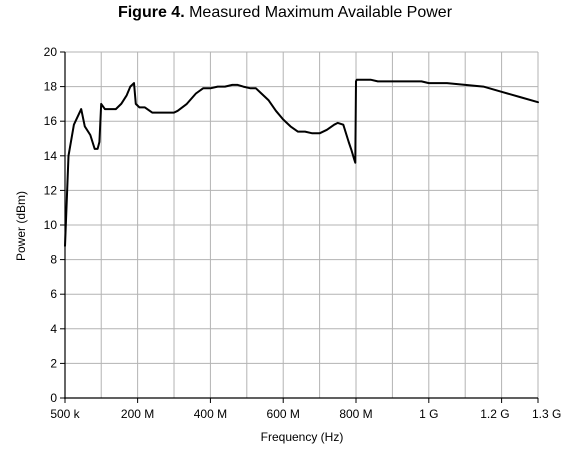  I want to click on y-axis-title: Power (dBm), so click(21, 226).